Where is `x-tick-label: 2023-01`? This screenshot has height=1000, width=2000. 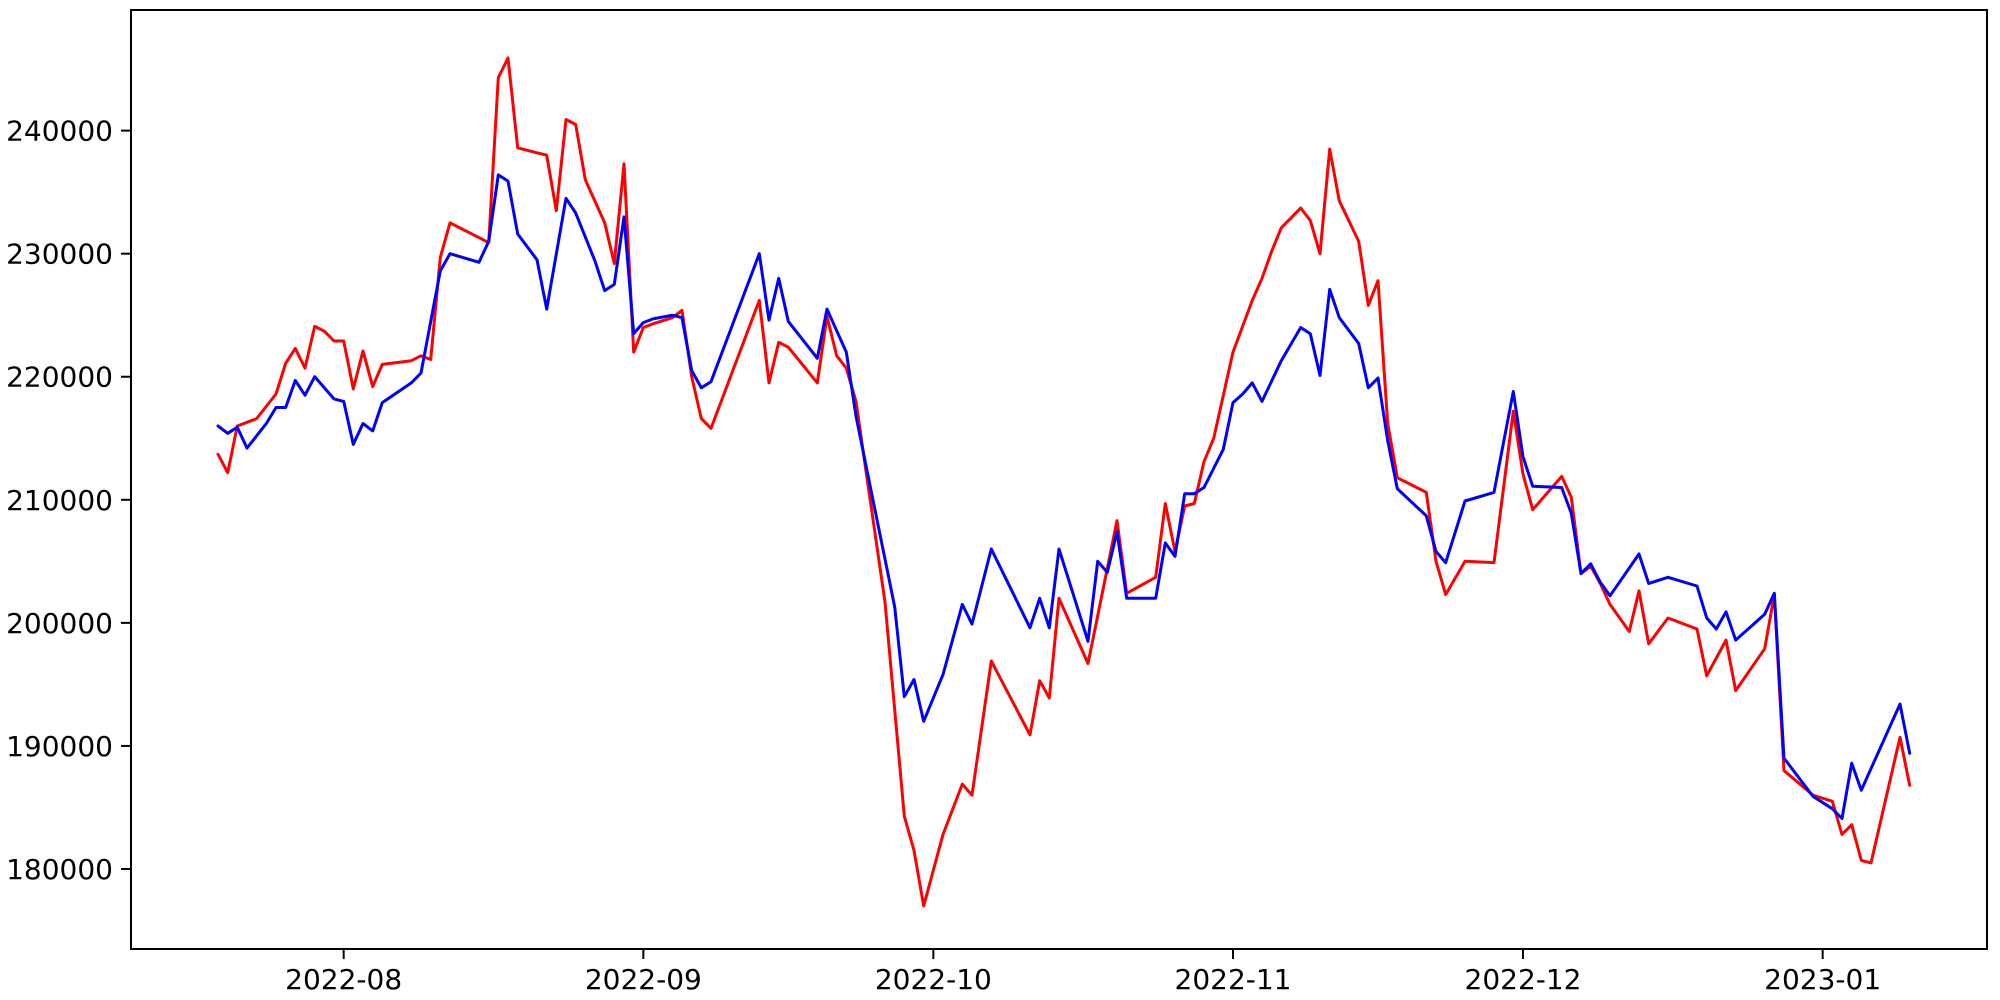
x-tick-label: 2023-01 is located at coordinates (1822, 979).